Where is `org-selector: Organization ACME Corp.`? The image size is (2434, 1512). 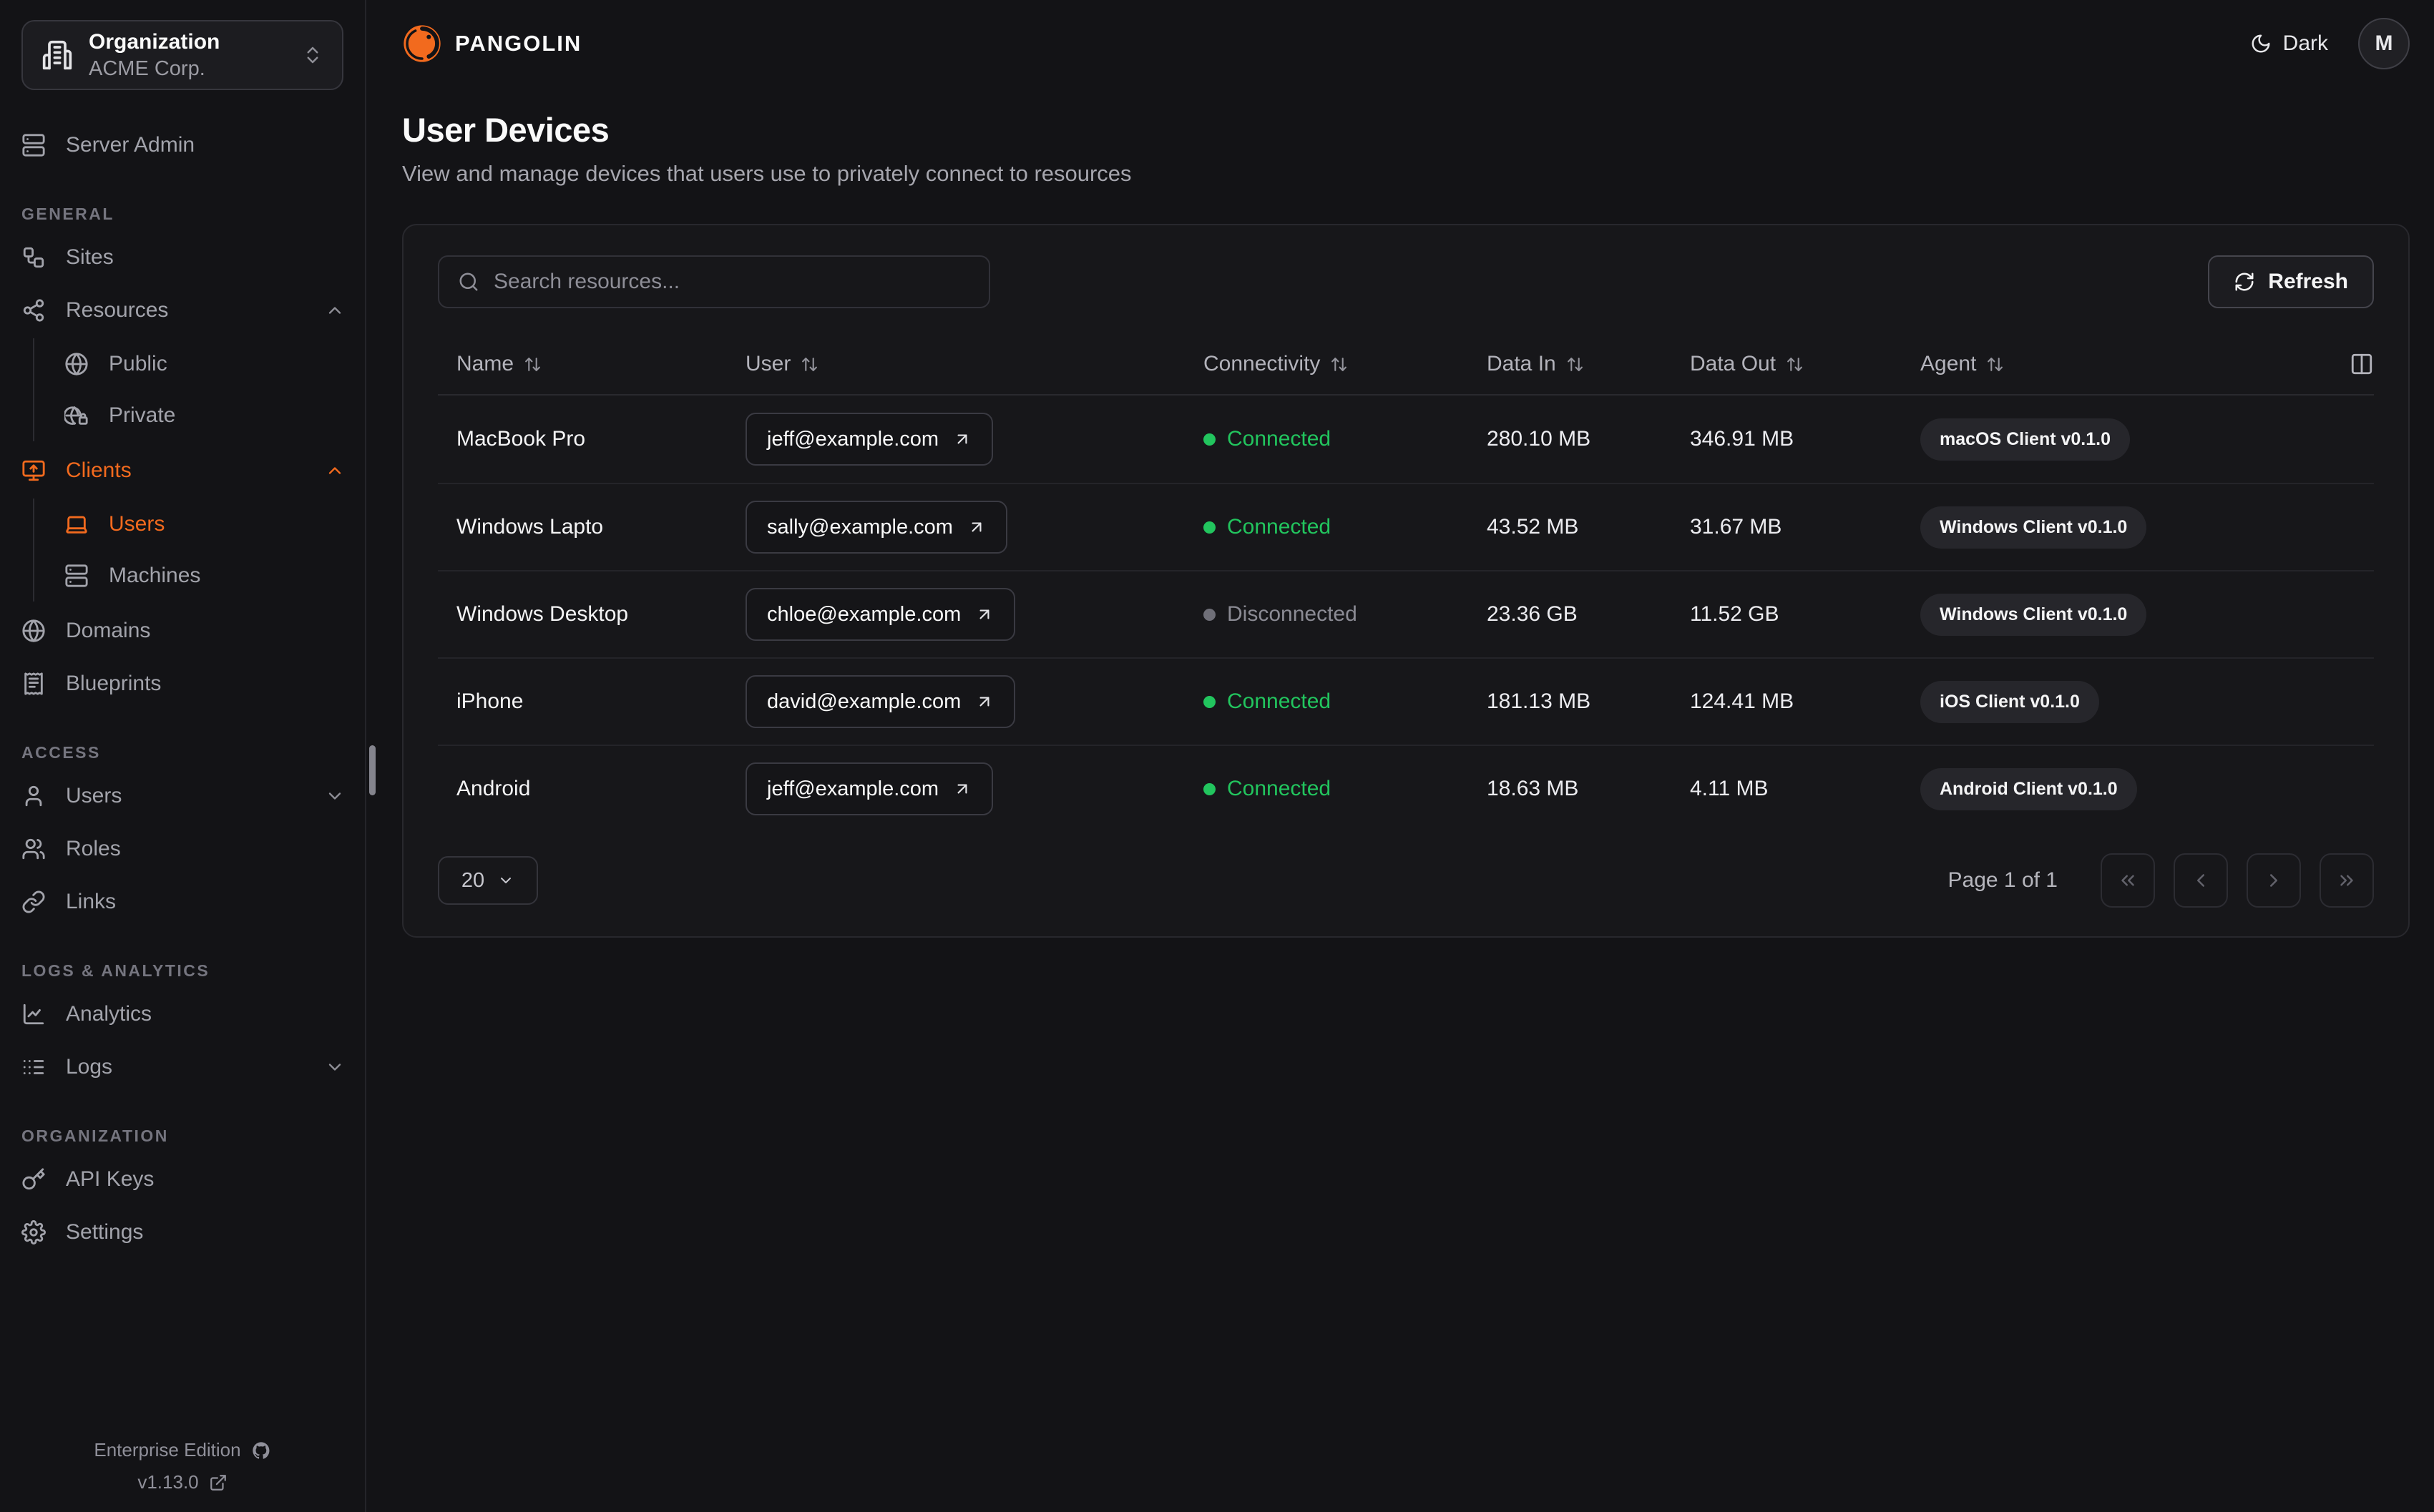 org-selector: Organization ACME Corp. is located at coordinates (182, 55).